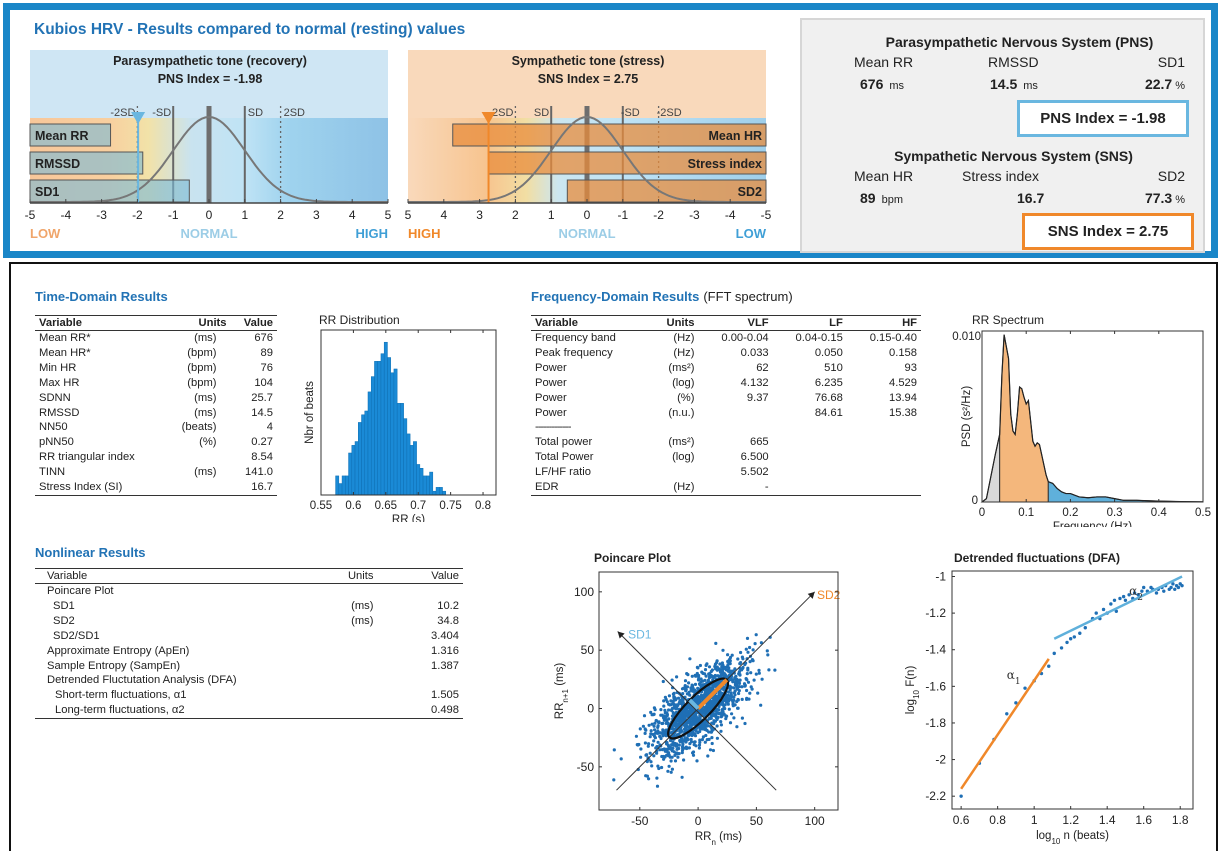 The width and height of the screenshot is (1221, 852). Describe the element at coordinates (142, 680) in the screenshot. I see `table-cell: Detrended Fluctutation Analysis (DFA)` at that location.